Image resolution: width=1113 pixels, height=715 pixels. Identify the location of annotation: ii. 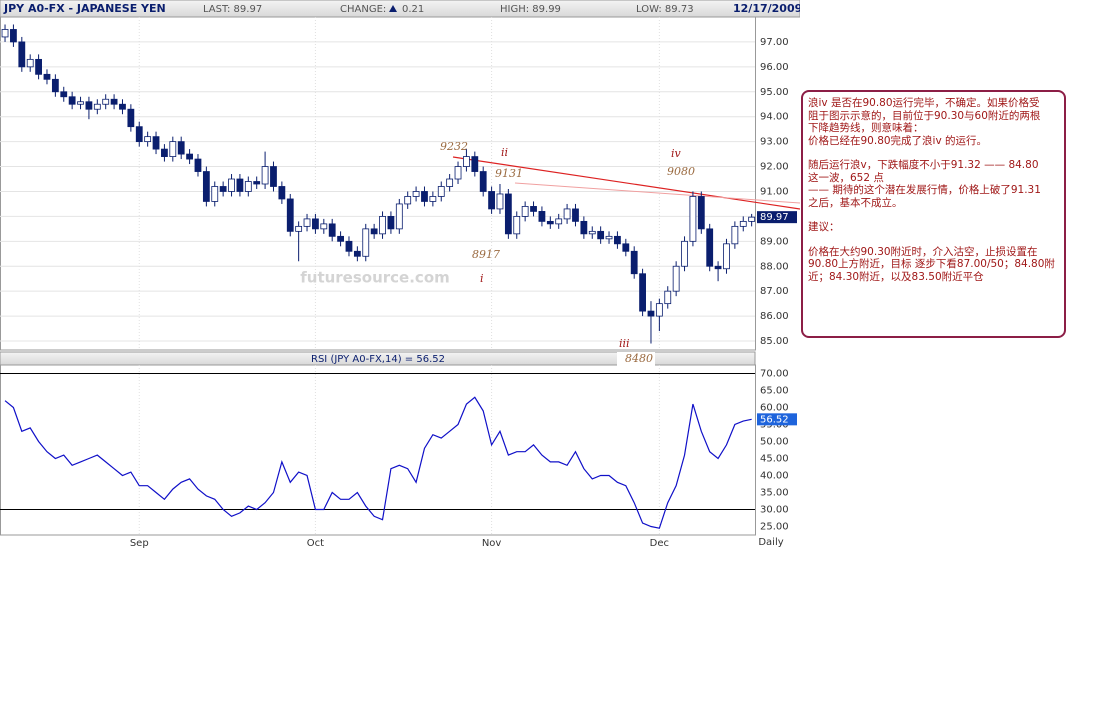
(504, 152).